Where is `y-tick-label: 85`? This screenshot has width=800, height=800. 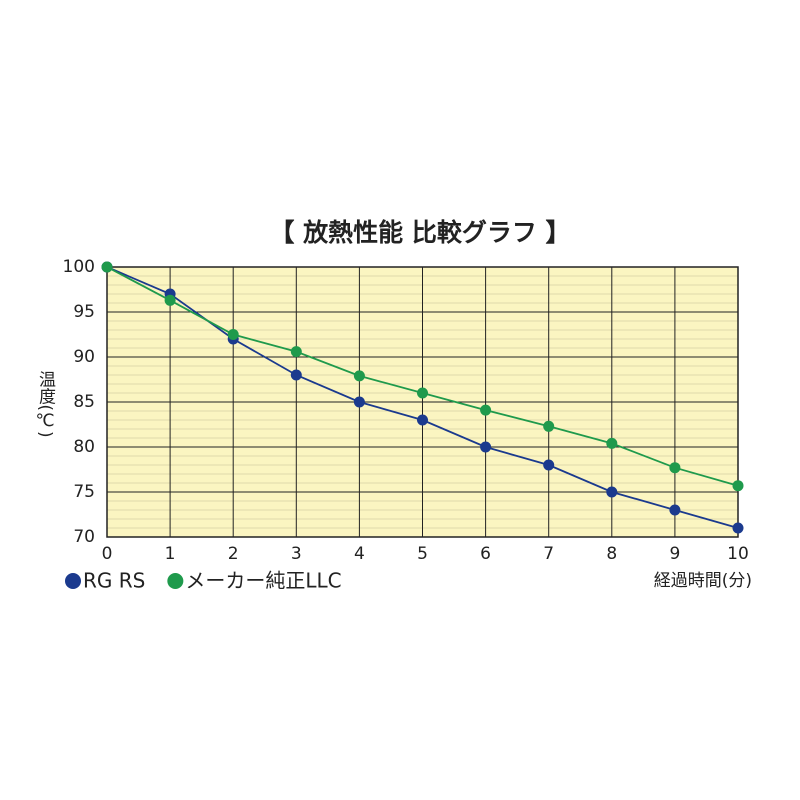 y-tick-label: 85 is located at coordinates (84, 402).